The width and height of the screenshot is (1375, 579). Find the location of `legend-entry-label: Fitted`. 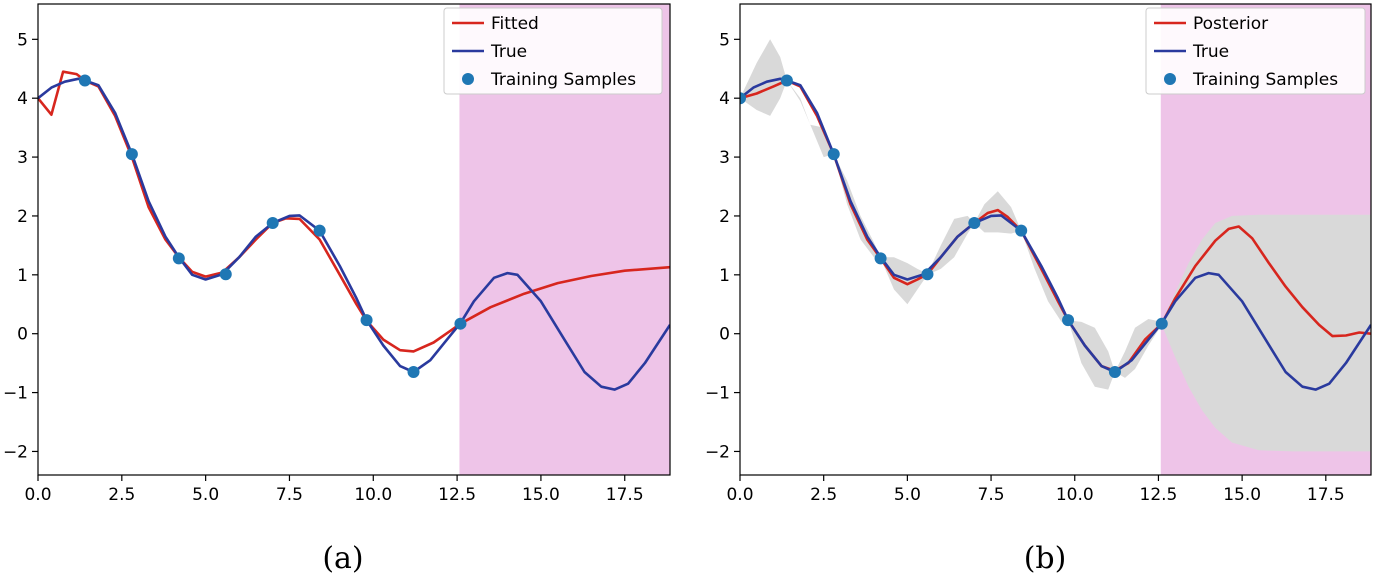

legend-entry-label: Fitted is located at coordinates (515, 24).